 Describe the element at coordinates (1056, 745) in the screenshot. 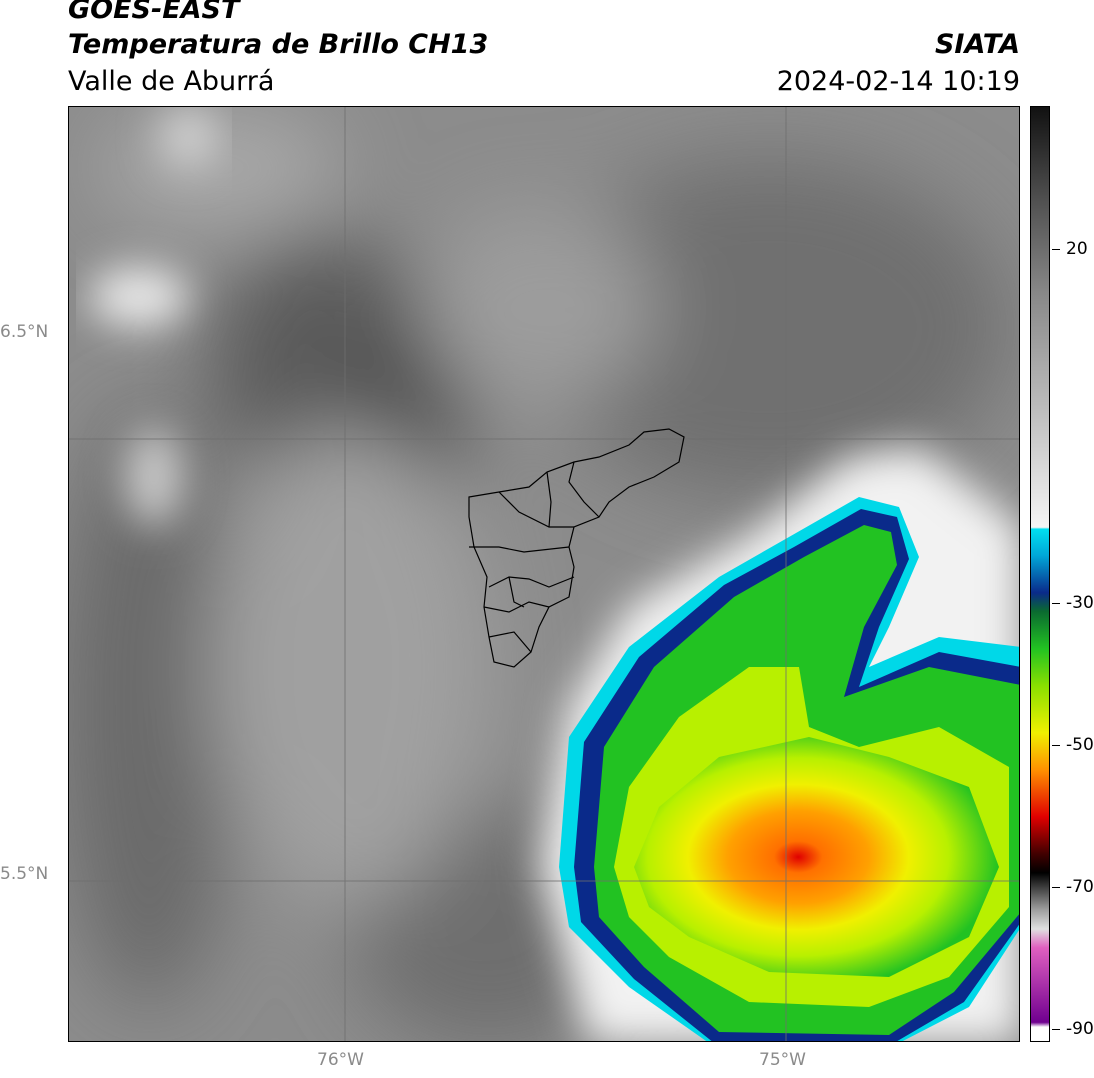

I see `cbar-tick-neg50` at that location.